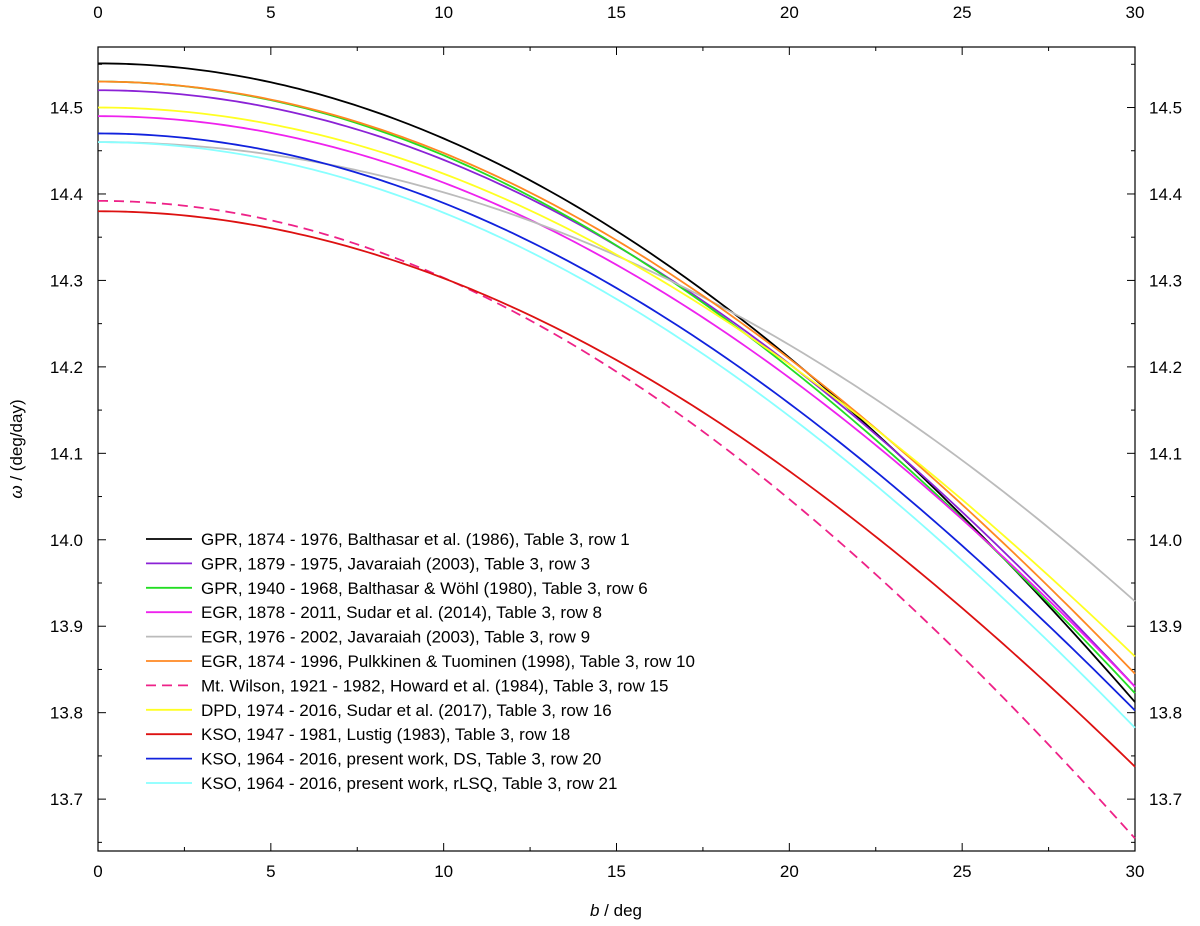  Describe the element at coordinates (789, 12) in the screenshot. I see `x-tick-label-top: 20` at that location.